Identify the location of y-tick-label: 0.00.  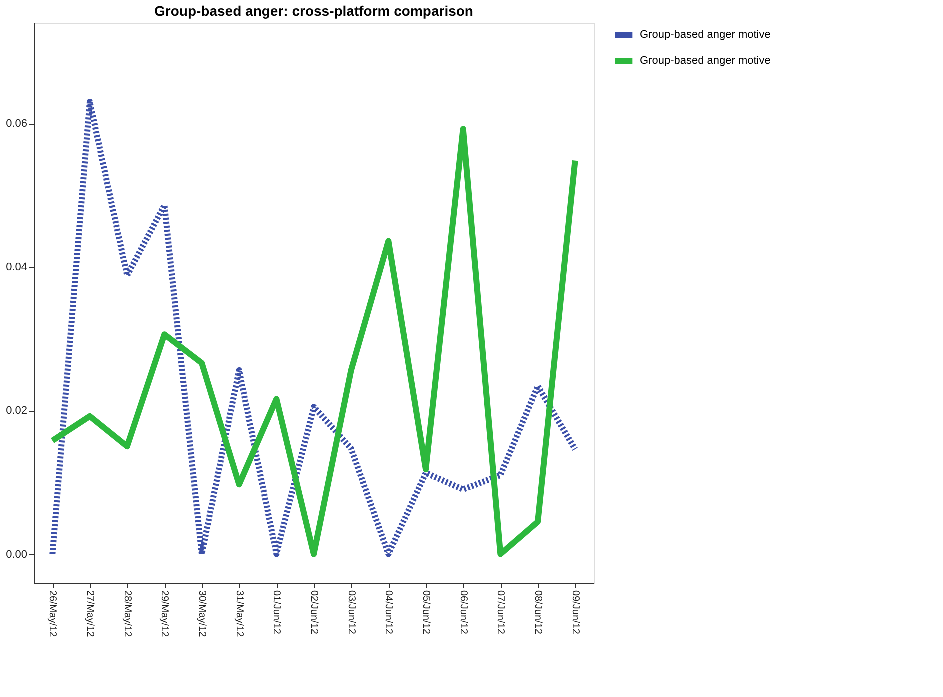
(17, 554).